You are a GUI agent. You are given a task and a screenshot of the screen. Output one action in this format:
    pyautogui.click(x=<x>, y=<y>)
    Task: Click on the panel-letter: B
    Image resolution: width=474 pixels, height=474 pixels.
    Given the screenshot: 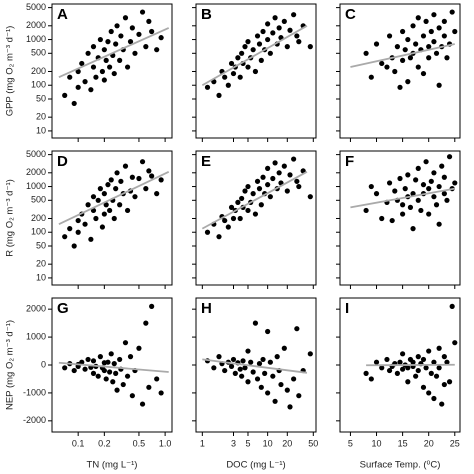 What is the action you would take?
    pyautogui.click(x=206, y=14)
    